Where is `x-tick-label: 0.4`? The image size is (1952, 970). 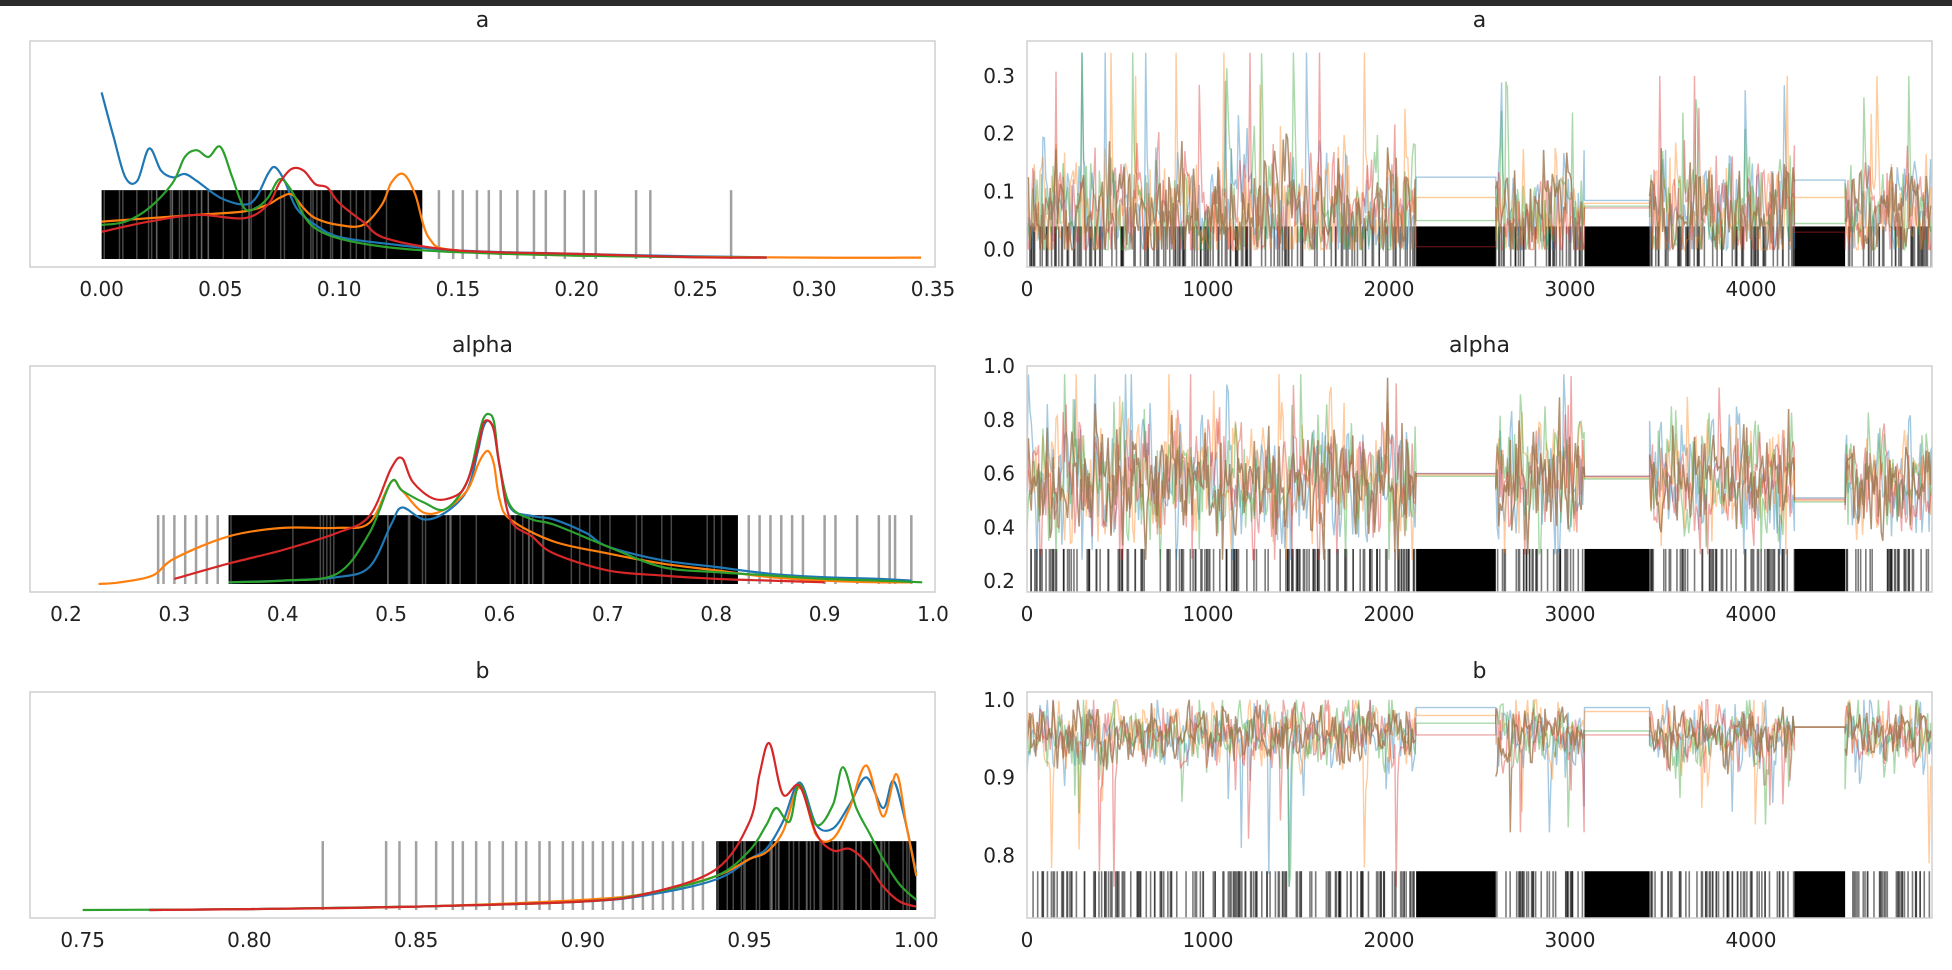
x-tick-label: 0.4 is located at coordinates (283, 614).